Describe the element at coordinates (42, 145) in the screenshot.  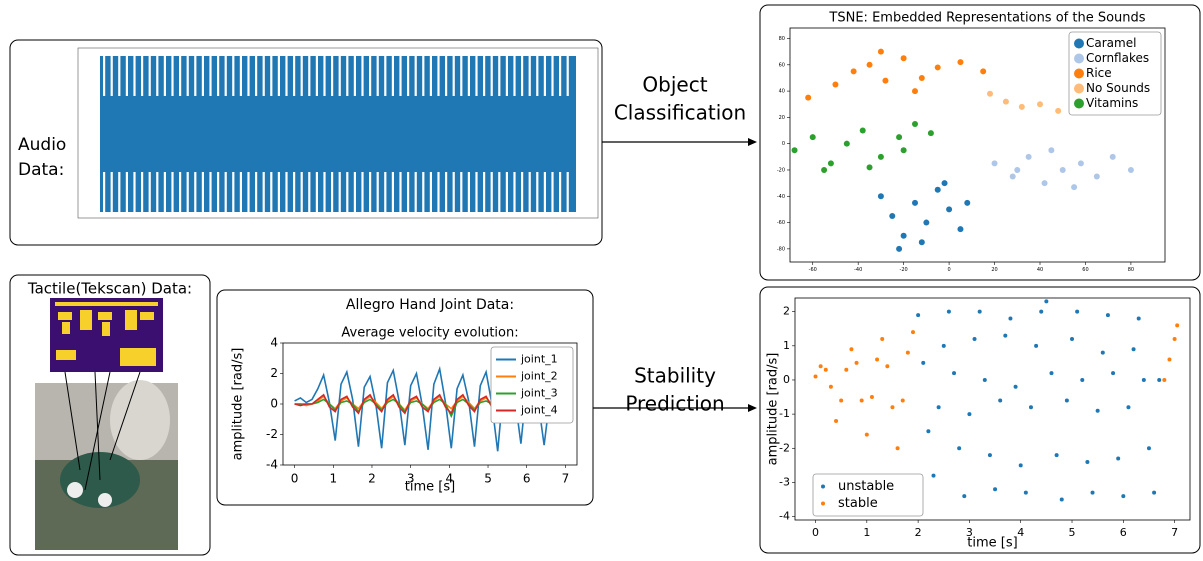
I see `audio-label: Audio` at that location.